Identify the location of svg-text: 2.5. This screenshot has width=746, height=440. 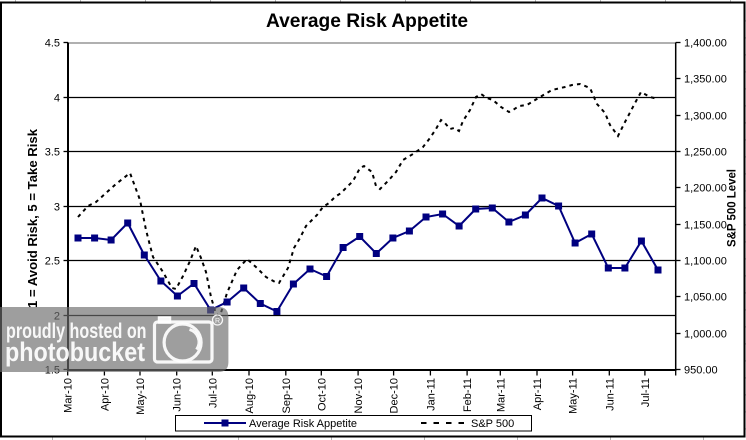
(52, 262).